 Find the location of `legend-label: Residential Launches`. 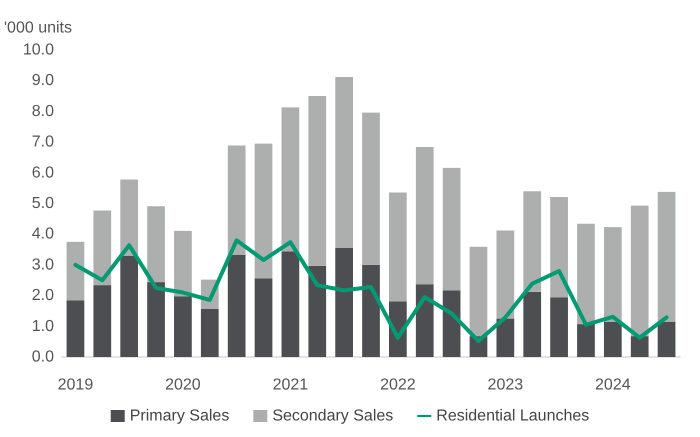

legend-label: Residential Launches is located at coordinates (513, 416).